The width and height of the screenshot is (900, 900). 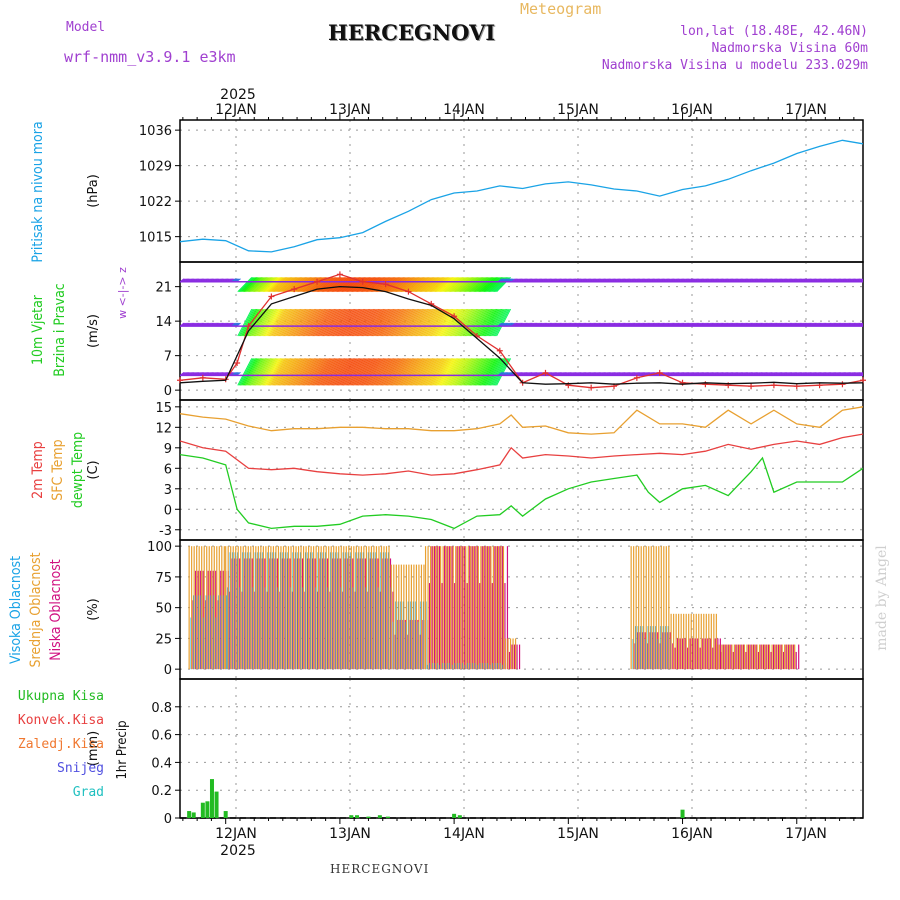 What do you see at coordinates (61, 720) in the screenshot?
I see `precip-legend-item: Konvek.Kisa` at bounding box center [61, 720].